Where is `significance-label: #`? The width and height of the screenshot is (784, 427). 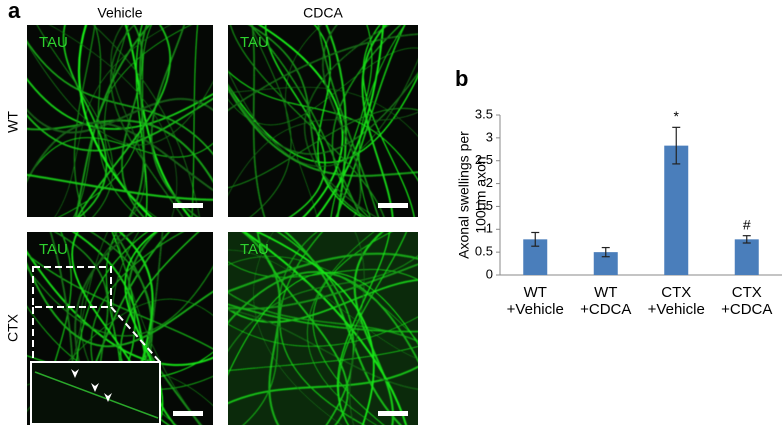
significance-label: # is located at coordinates (747, 224).